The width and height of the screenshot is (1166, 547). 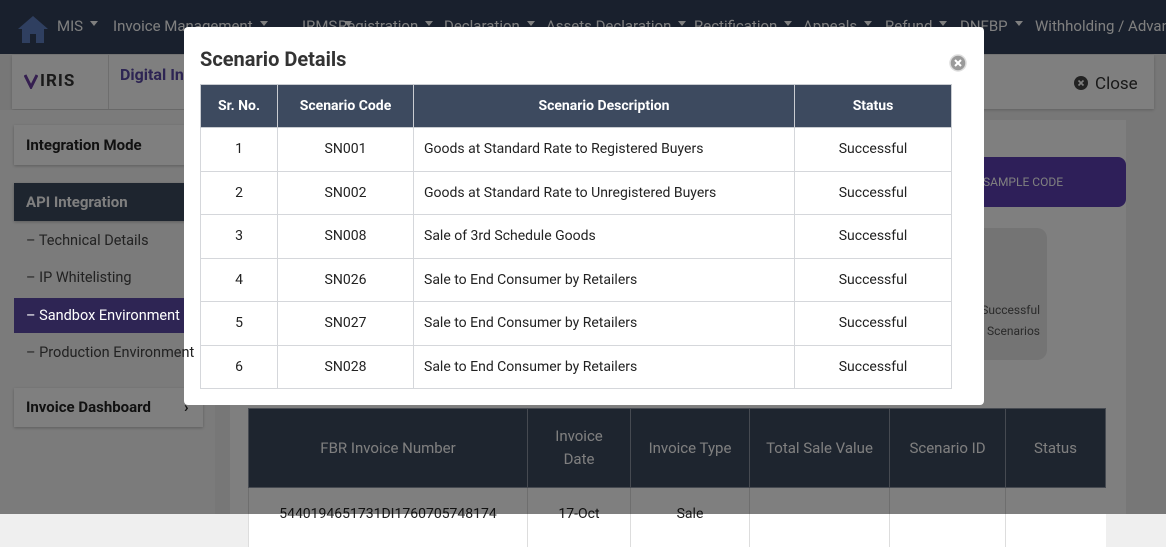 I want to click on table-cell: SN008, so click(x=346, y=237).